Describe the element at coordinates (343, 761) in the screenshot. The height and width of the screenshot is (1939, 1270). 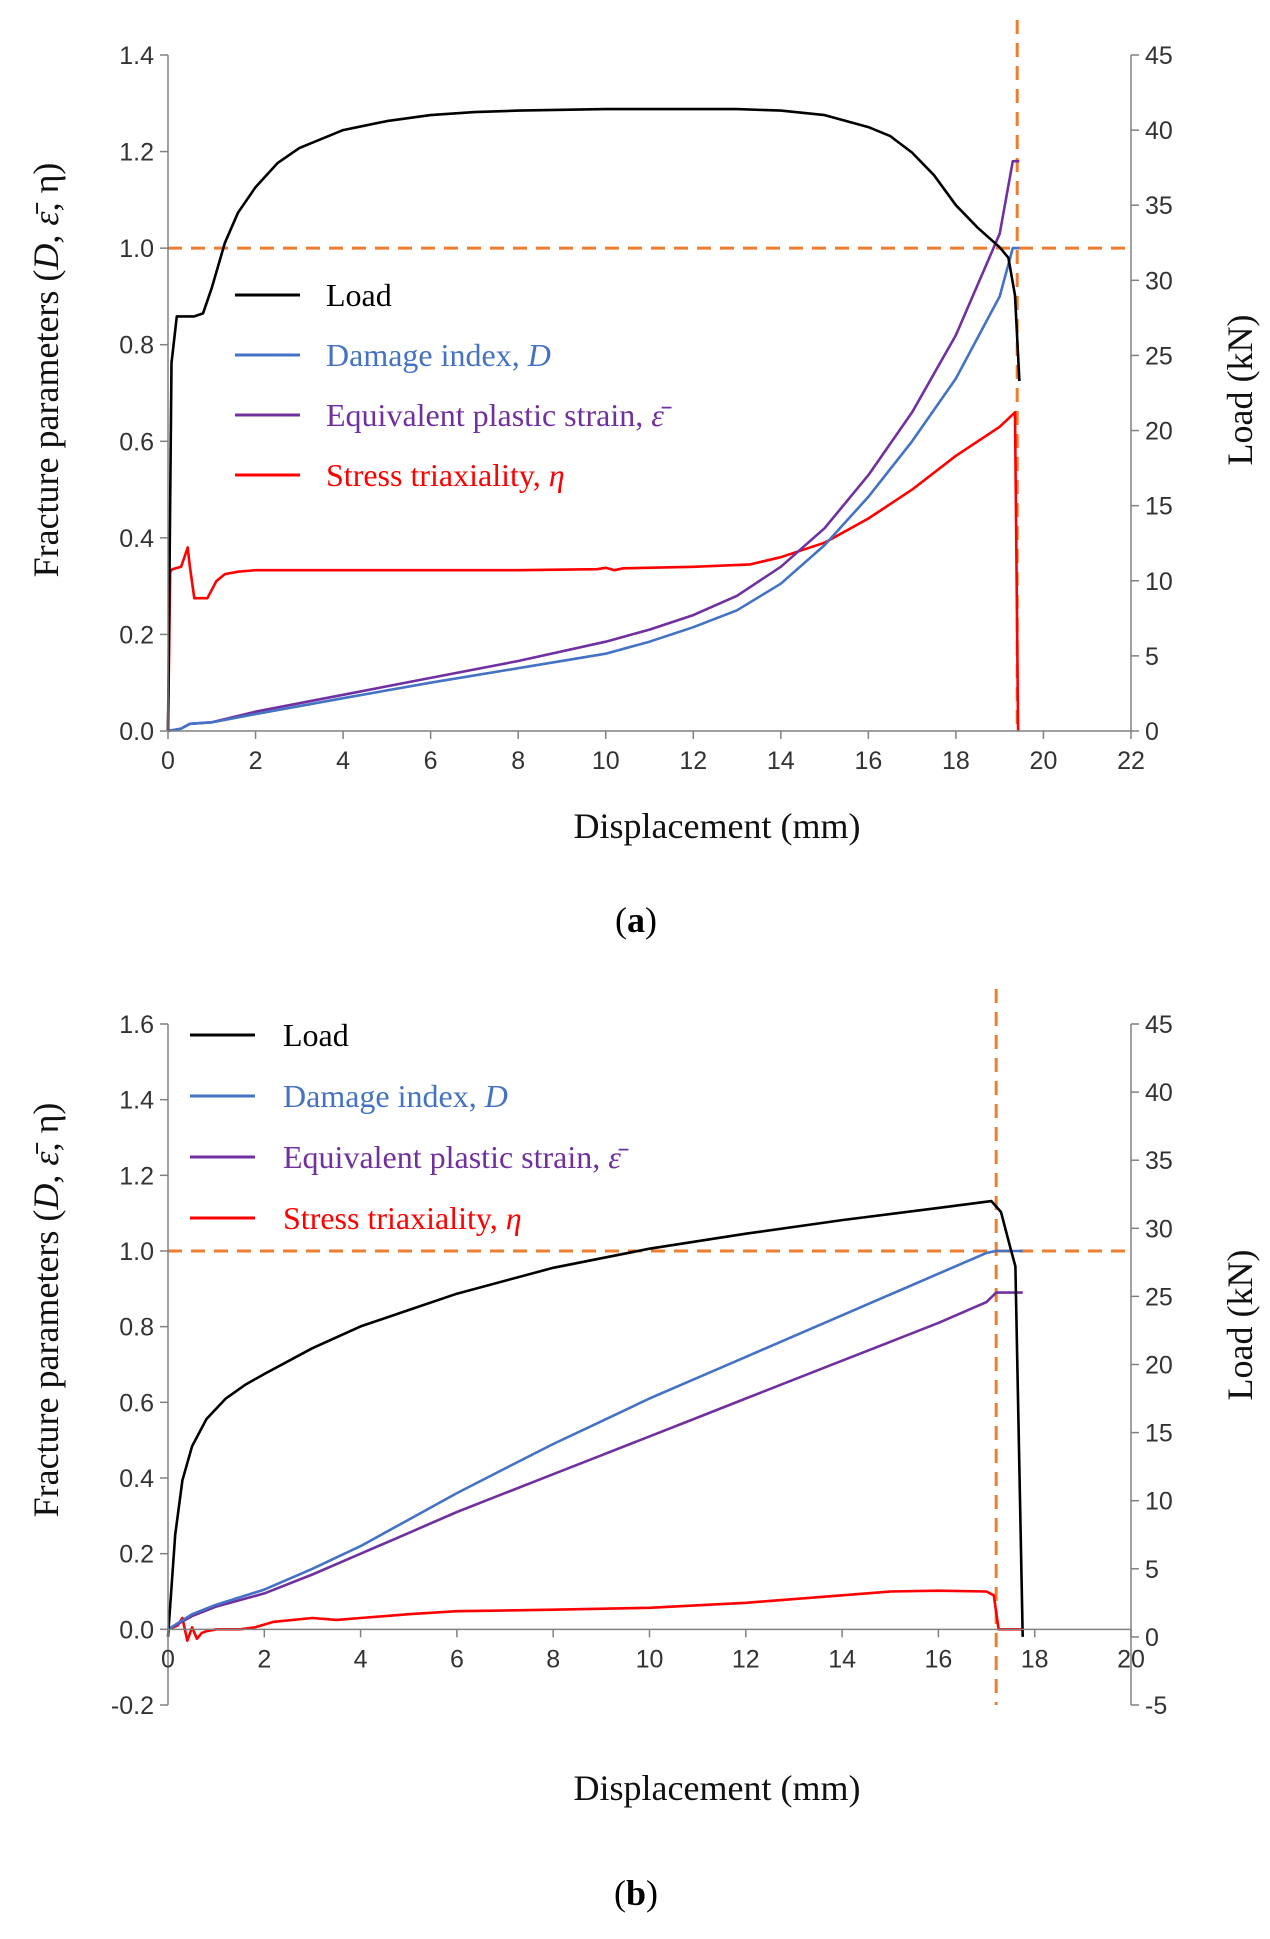
I see `chart-a-x-tick-label: 4` at that location.